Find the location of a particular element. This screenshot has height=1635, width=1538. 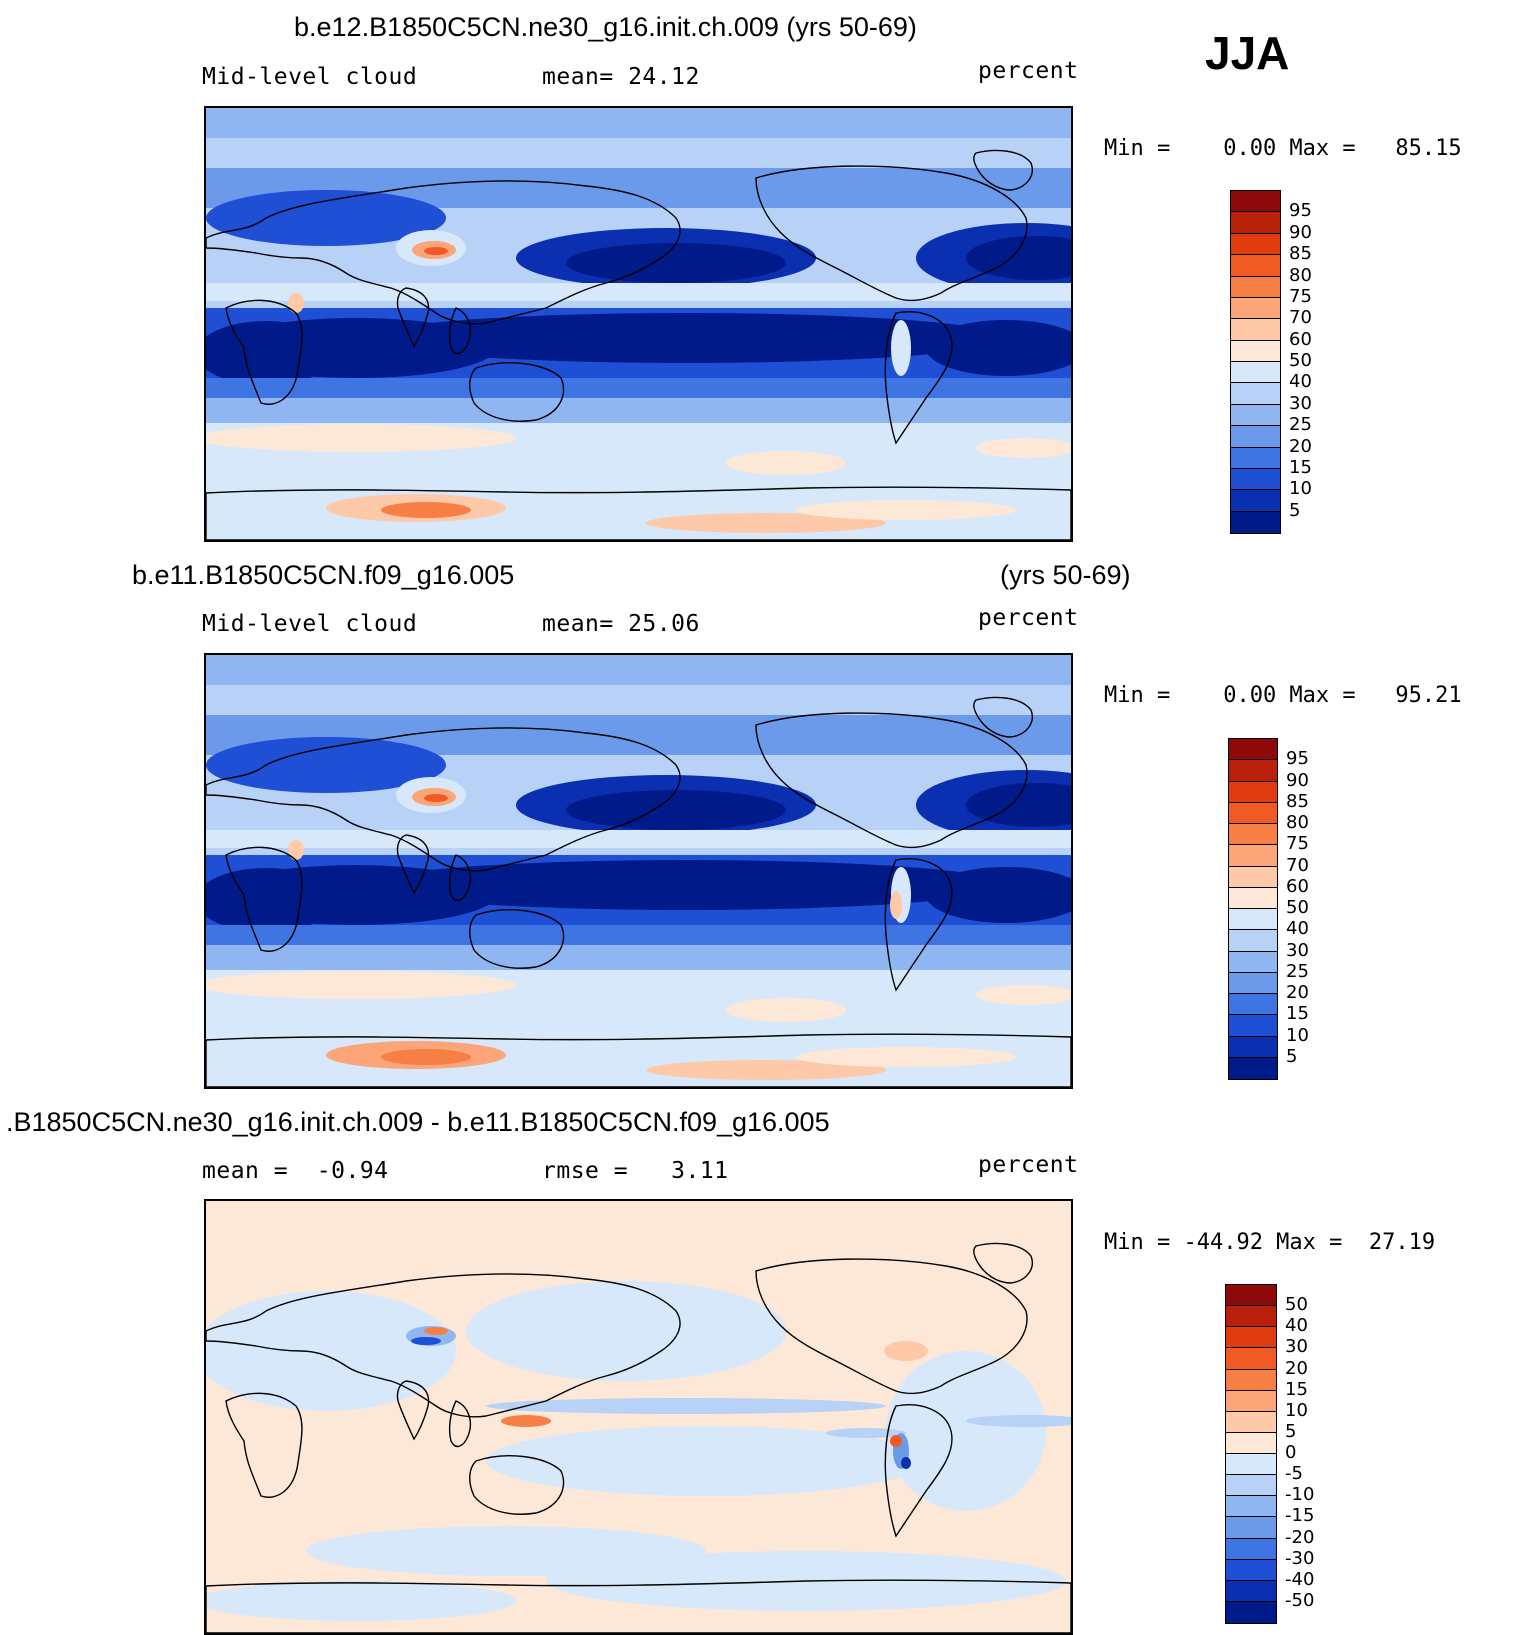

panel-2-mean-label: mean= 25.06 is located at coordinates (621, 624).